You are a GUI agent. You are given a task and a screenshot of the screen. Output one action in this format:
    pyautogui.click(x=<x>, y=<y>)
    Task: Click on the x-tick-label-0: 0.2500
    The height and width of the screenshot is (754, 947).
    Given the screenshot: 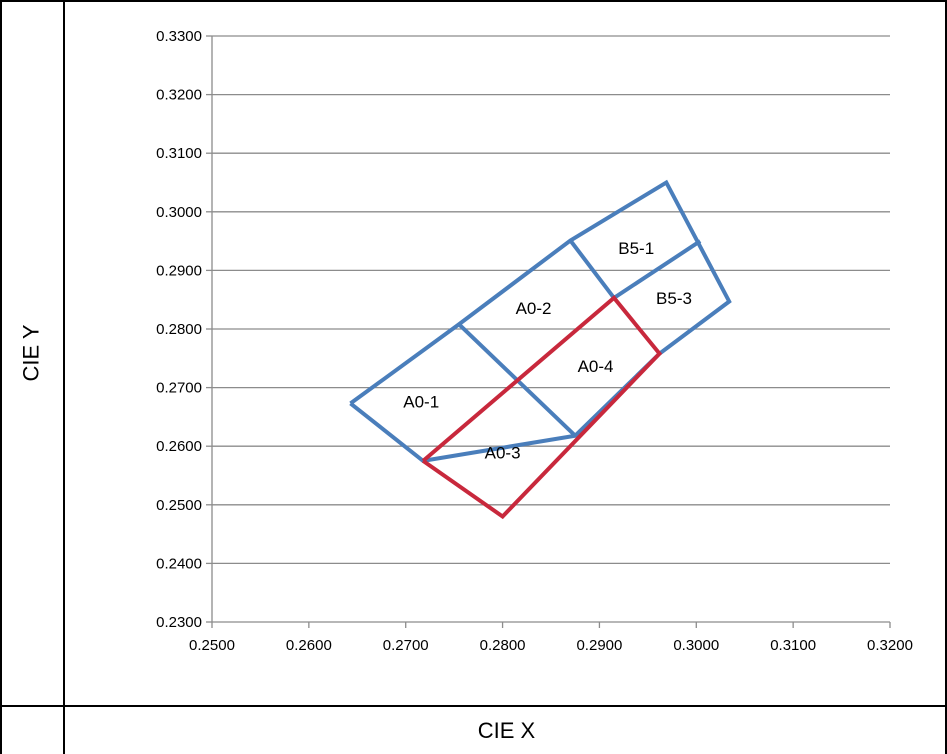 What is the action you would take?
    pyautogui.click(x=212, y=645)
    